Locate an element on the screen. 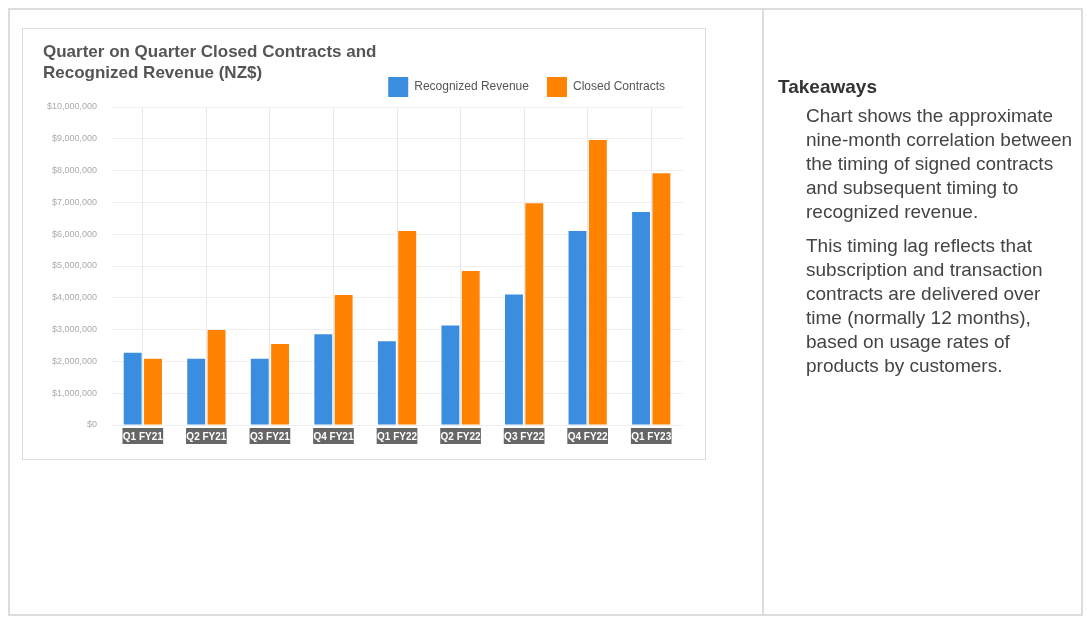  x-tick-label: Q4 FY22 is located at coordinates (588, 436).